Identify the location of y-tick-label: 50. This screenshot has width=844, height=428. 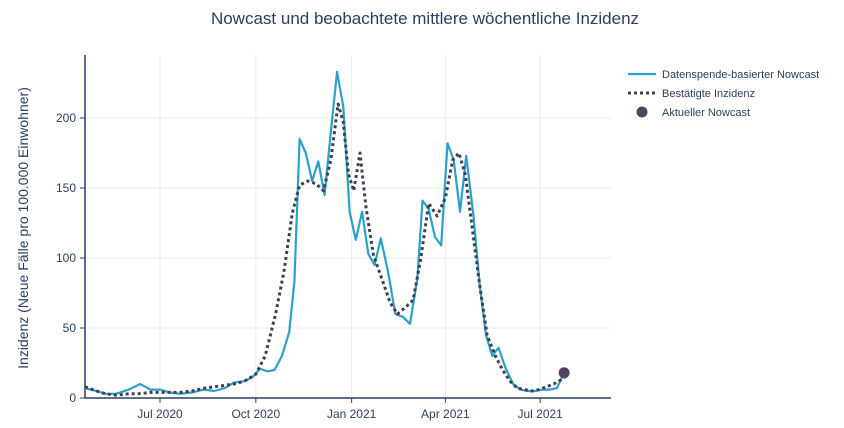
(70, 328).